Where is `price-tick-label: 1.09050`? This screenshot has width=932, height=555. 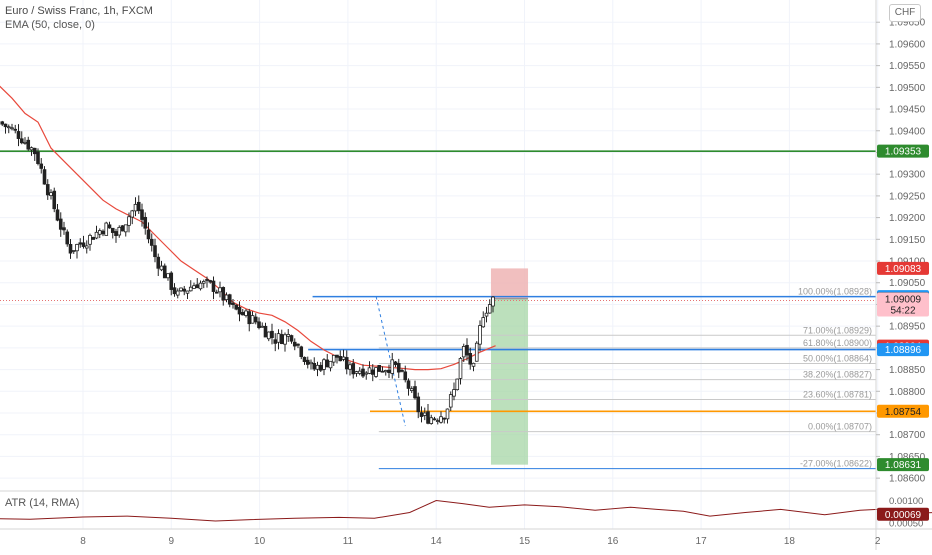
price-tick-label: 1.09050 is located at coordinates (907, 283).